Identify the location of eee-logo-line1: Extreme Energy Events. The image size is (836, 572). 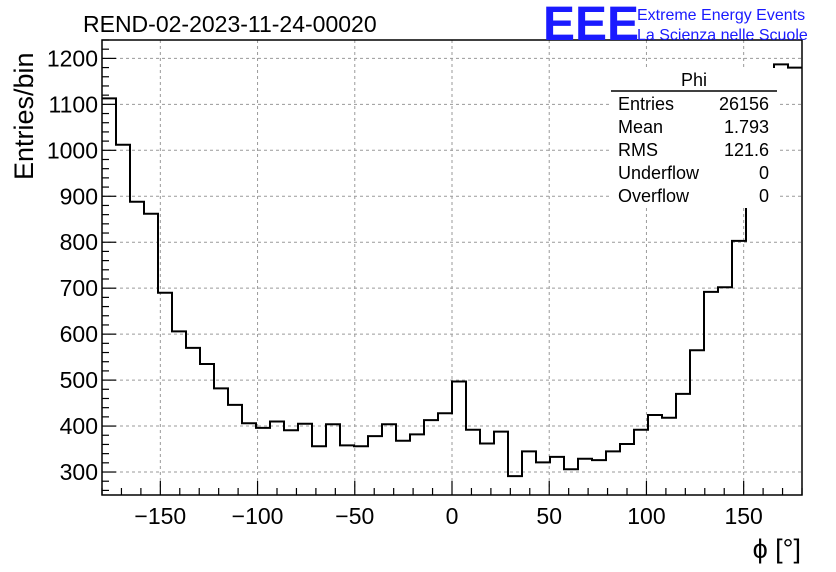
(721, 15).